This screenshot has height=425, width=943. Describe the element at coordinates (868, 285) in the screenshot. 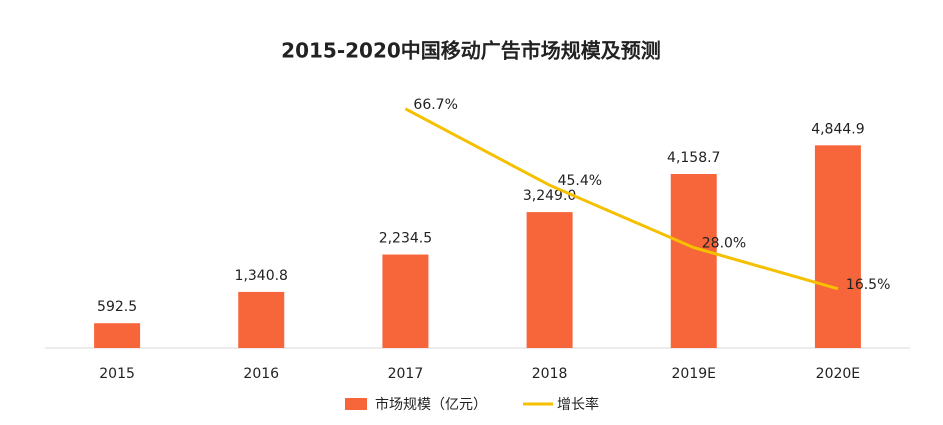

I see `data-label: 16.5%` at that location.